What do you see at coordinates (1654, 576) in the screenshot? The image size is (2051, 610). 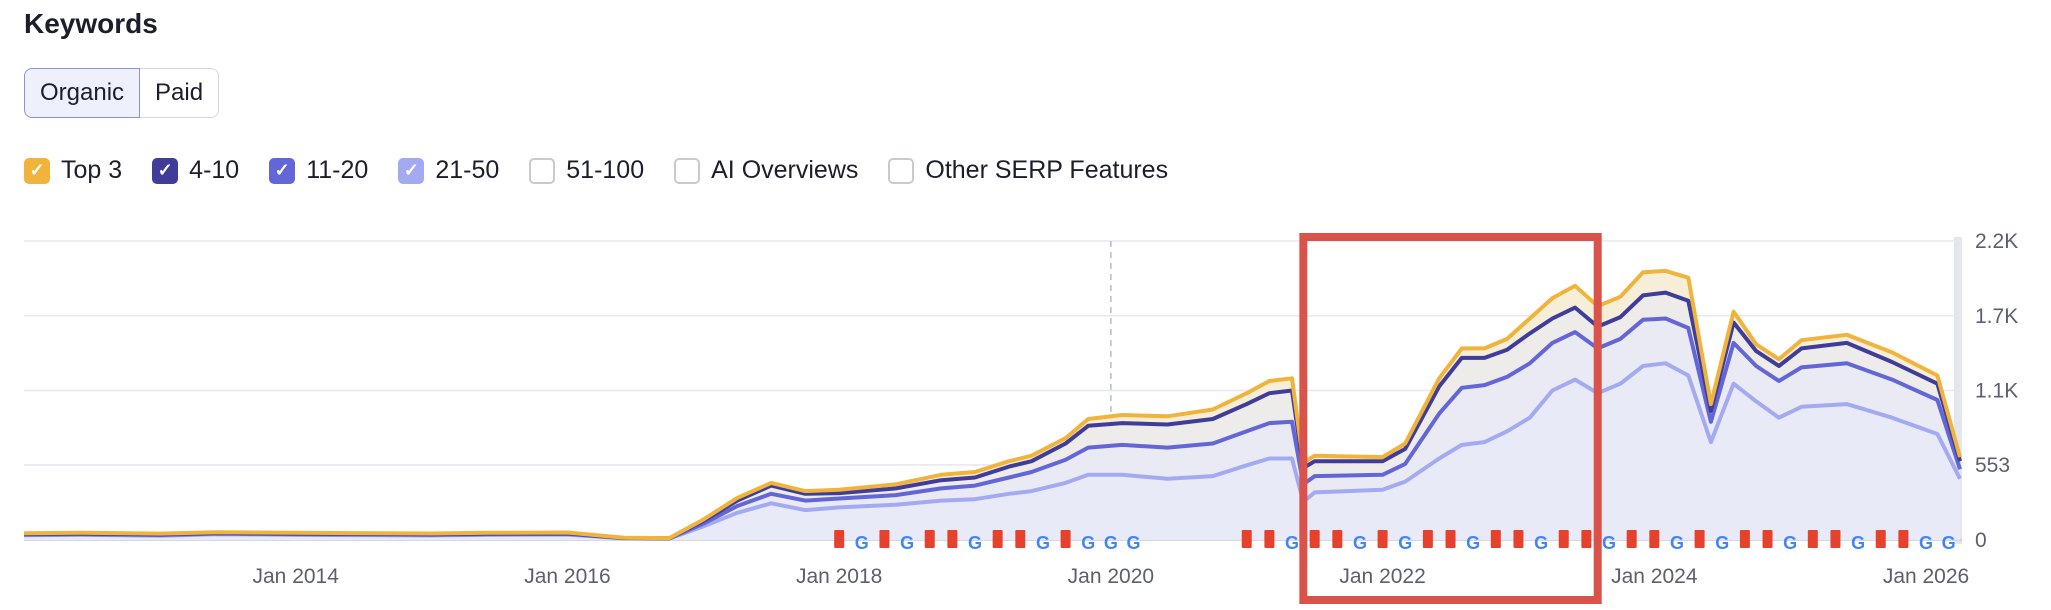 I see `x-tick-label: Jan 2024` at bounding box center [1654, 576].